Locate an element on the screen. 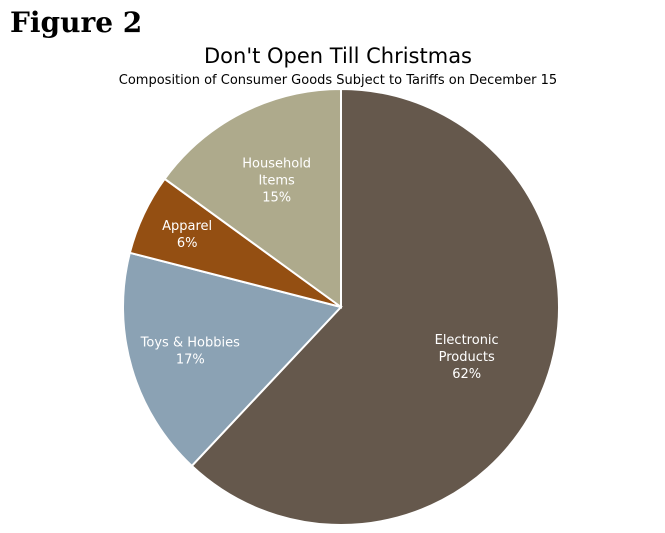 This screenshot has height=533, width=665. slice-name-household-items: Items is located at coordinates (276, 181).